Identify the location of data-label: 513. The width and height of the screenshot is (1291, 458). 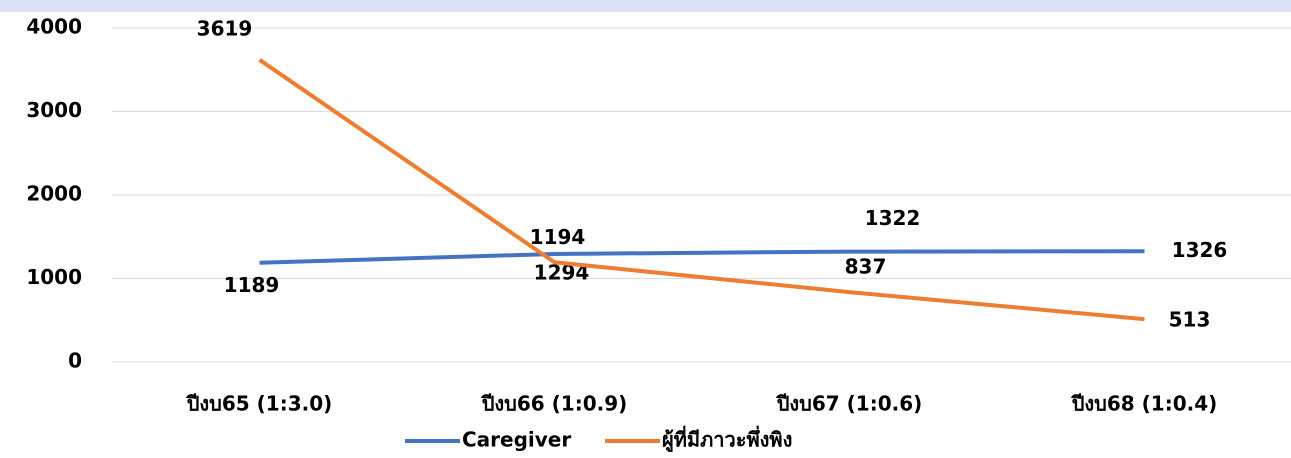
(1190, 320).